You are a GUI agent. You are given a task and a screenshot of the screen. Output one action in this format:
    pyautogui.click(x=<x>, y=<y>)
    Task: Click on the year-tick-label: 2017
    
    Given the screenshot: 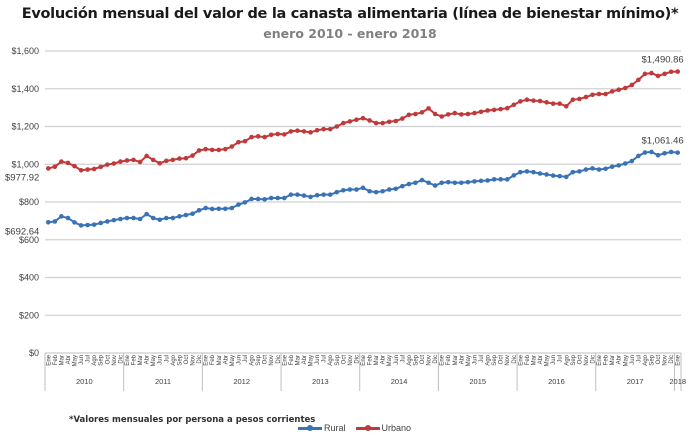 What is the action you would take?
    pyautogui.click(x=635, y=381)
    